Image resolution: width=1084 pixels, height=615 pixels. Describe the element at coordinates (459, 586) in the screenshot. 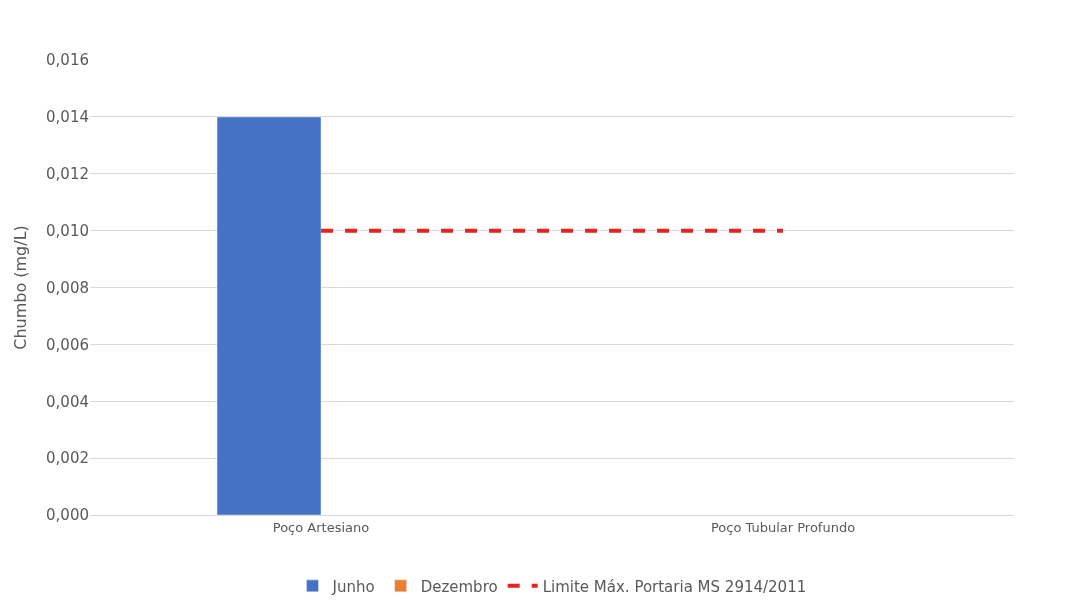

I see `legend-label: Dezembro` at that location.